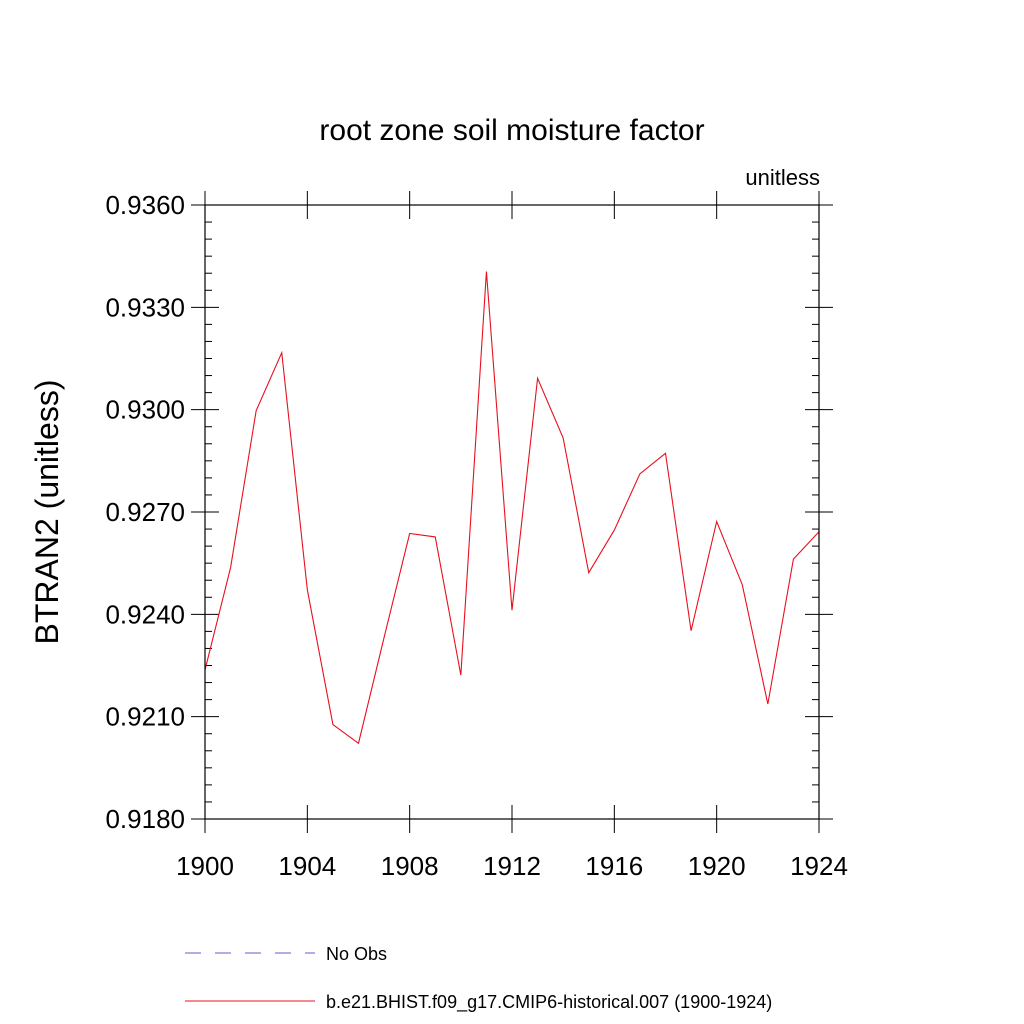 Image resolution: width=1024 pixels, height=1024 pixels. Describe the element at coordinates (512, 866) in the screenshot. I see `x-tick-label: 1912` at that location.